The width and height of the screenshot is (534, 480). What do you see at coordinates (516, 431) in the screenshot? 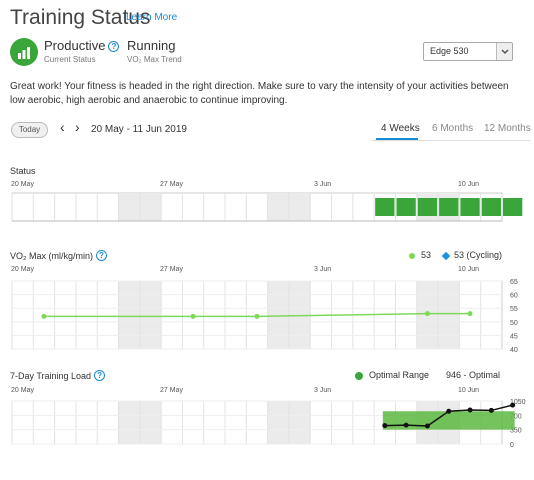
I see `load-y-tick-label: 350` at bounding box center [516, 431].